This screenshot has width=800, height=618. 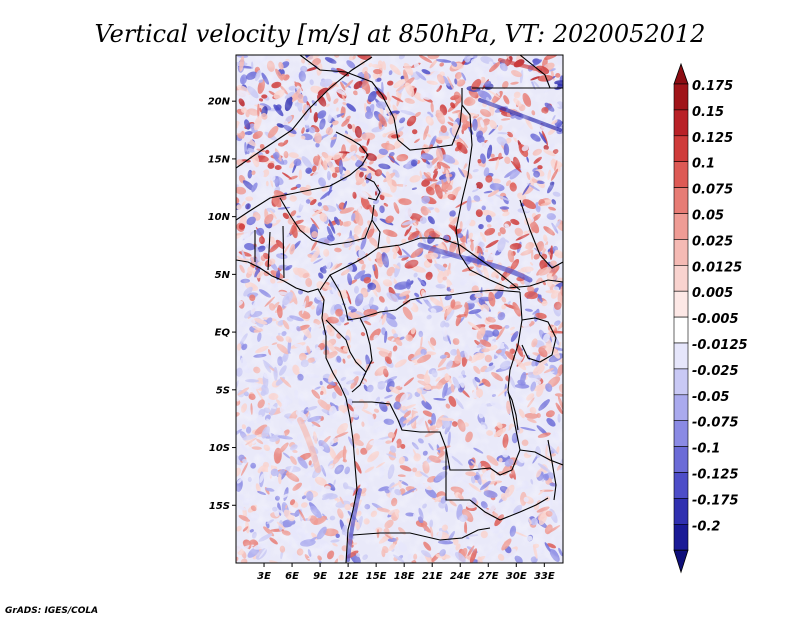 I want to click on colorbar-label: -0.005, so click(x=715, y=319).